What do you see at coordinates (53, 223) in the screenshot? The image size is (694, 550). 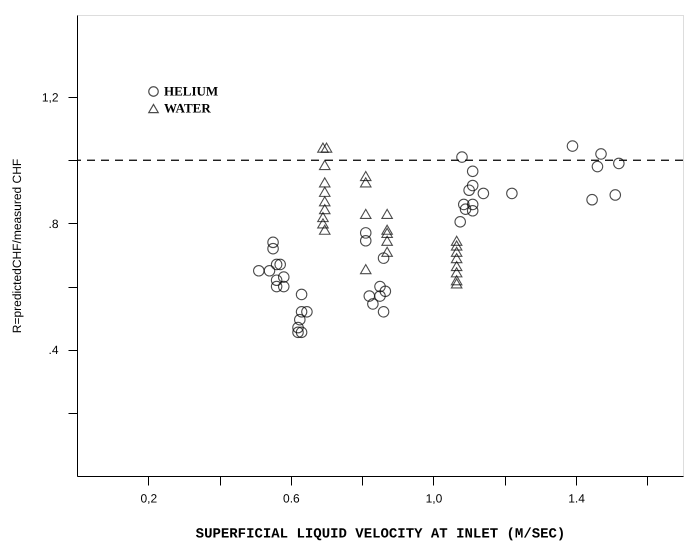 I see `y-tick-label: .8` at bounding box center [53, 223].